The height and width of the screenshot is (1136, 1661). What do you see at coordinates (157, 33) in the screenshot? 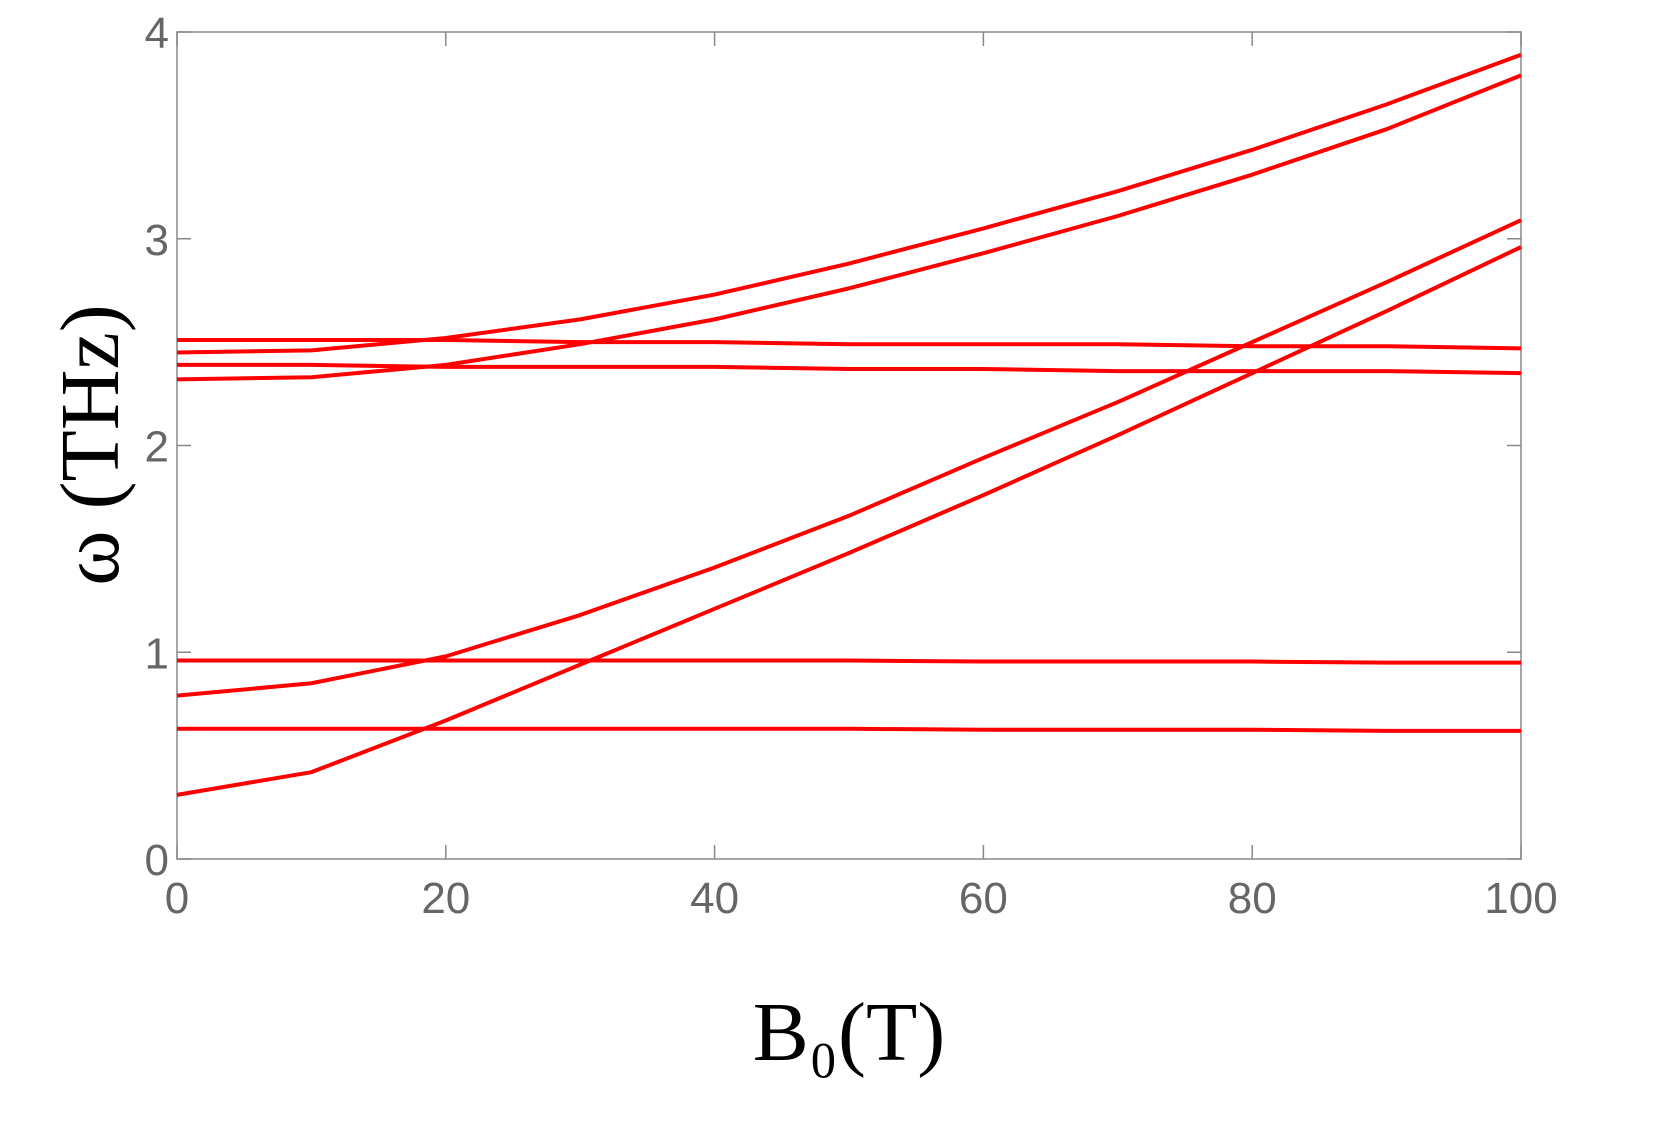
I see `y-tick-label: 4` at bounding box center [157, 33].